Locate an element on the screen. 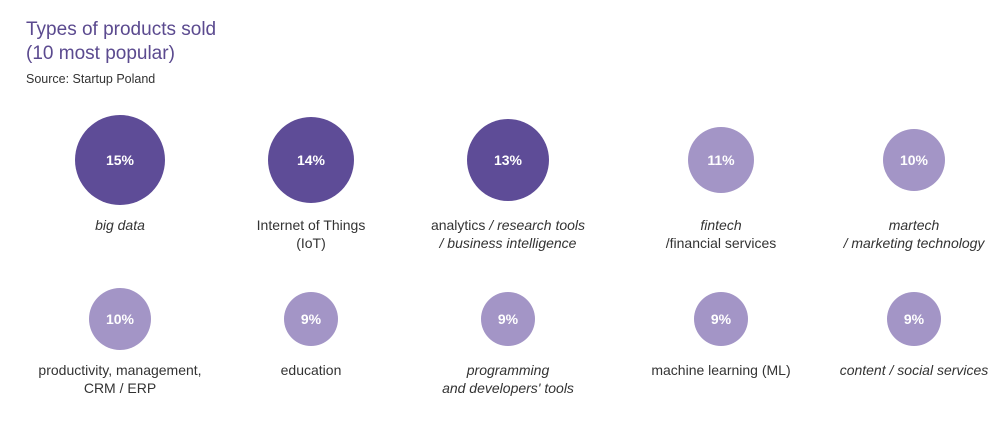 This screenshot has width=1006, height=434. bubble-6: 10% is located at coordinates (120, 319).